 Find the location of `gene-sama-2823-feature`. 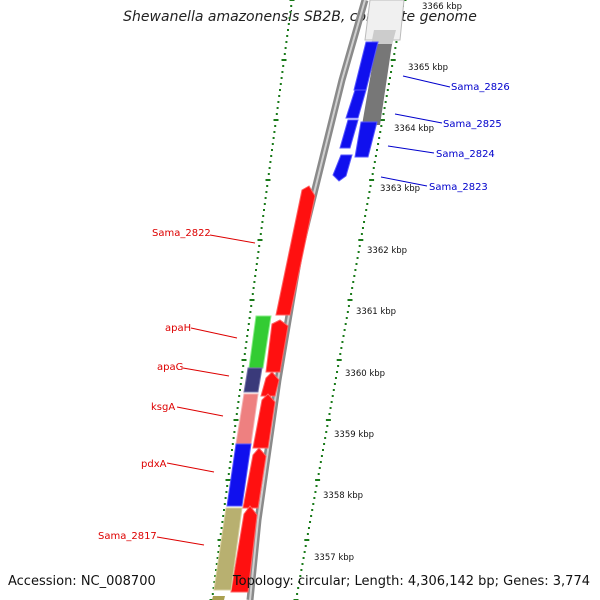

gene-sama-2823-feature is located at coordinates (342, 168).